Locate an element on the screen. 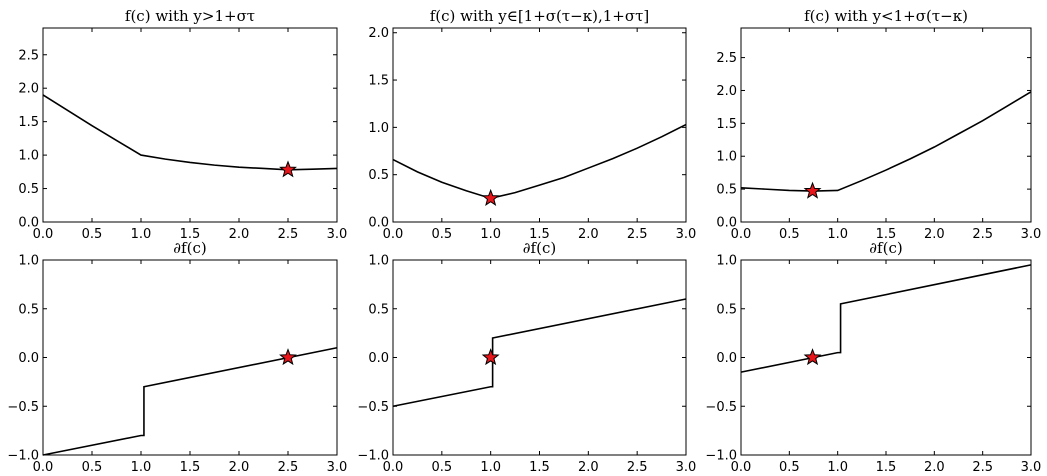 This screenshot has height=476, width=1047. chart-title: f(c) with y∈[1+σ(τ−κ),1+στ] is located at coordinates (540, 16).